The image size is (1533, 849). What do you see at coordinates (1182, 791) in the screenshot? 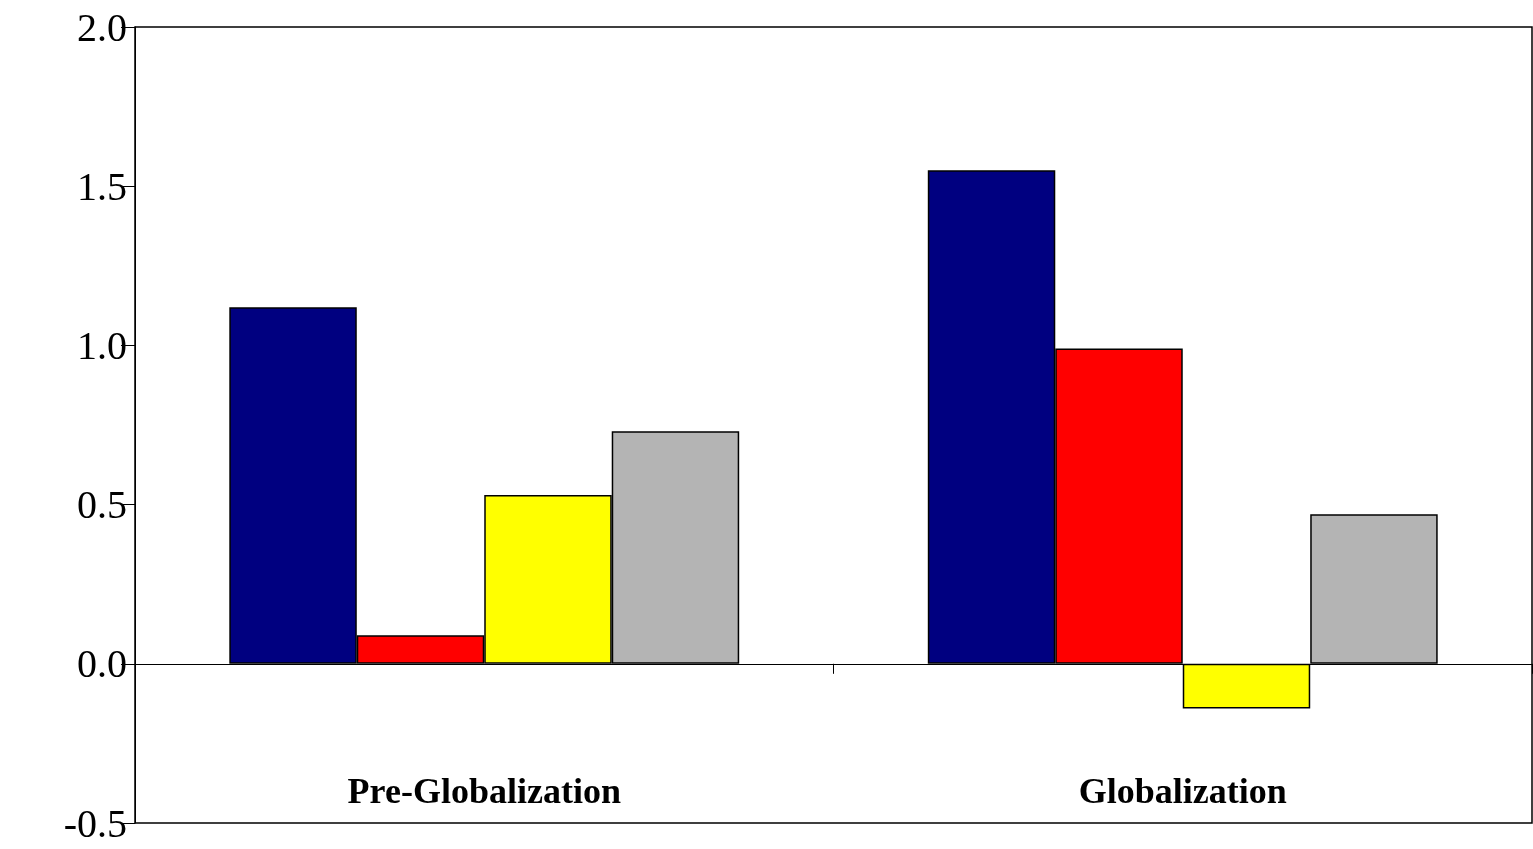
I see `x-tick-label: Globalization` at bounding box center [1182, 791].